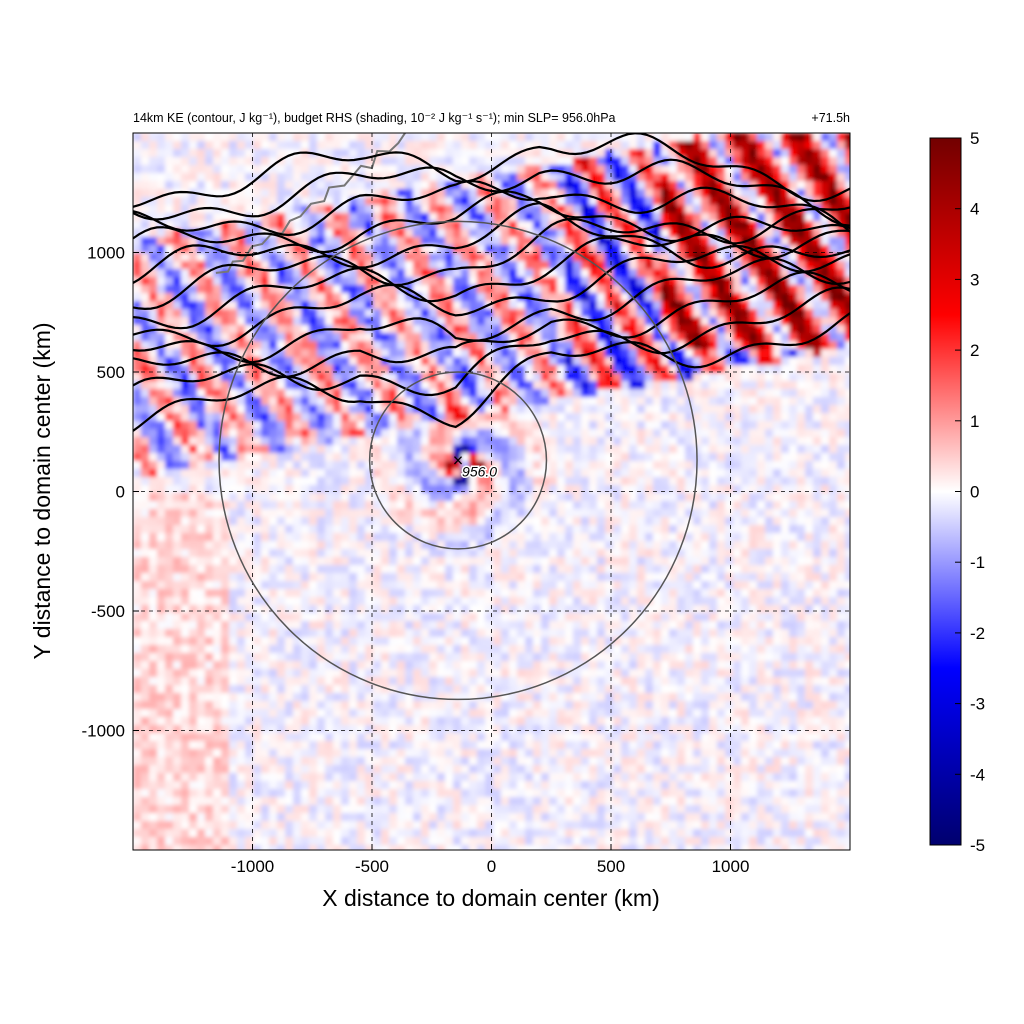 The width and height of the screenshot is (1024, 1024). I want to click on x-tick-label: -1000, so click(252, 866).